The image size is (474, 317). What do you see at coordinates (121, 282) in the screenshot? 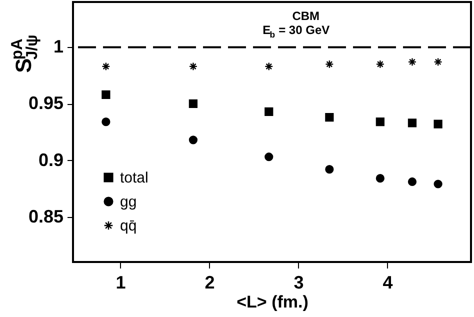
I see `x-tick-label: 1` at bounding box center [121, 282].